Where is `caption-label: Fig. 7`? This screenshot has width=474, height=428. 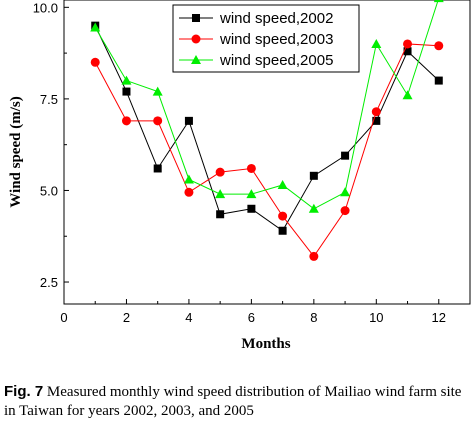
caption-label: Fig. 7 is located at coordinates (24, 391).